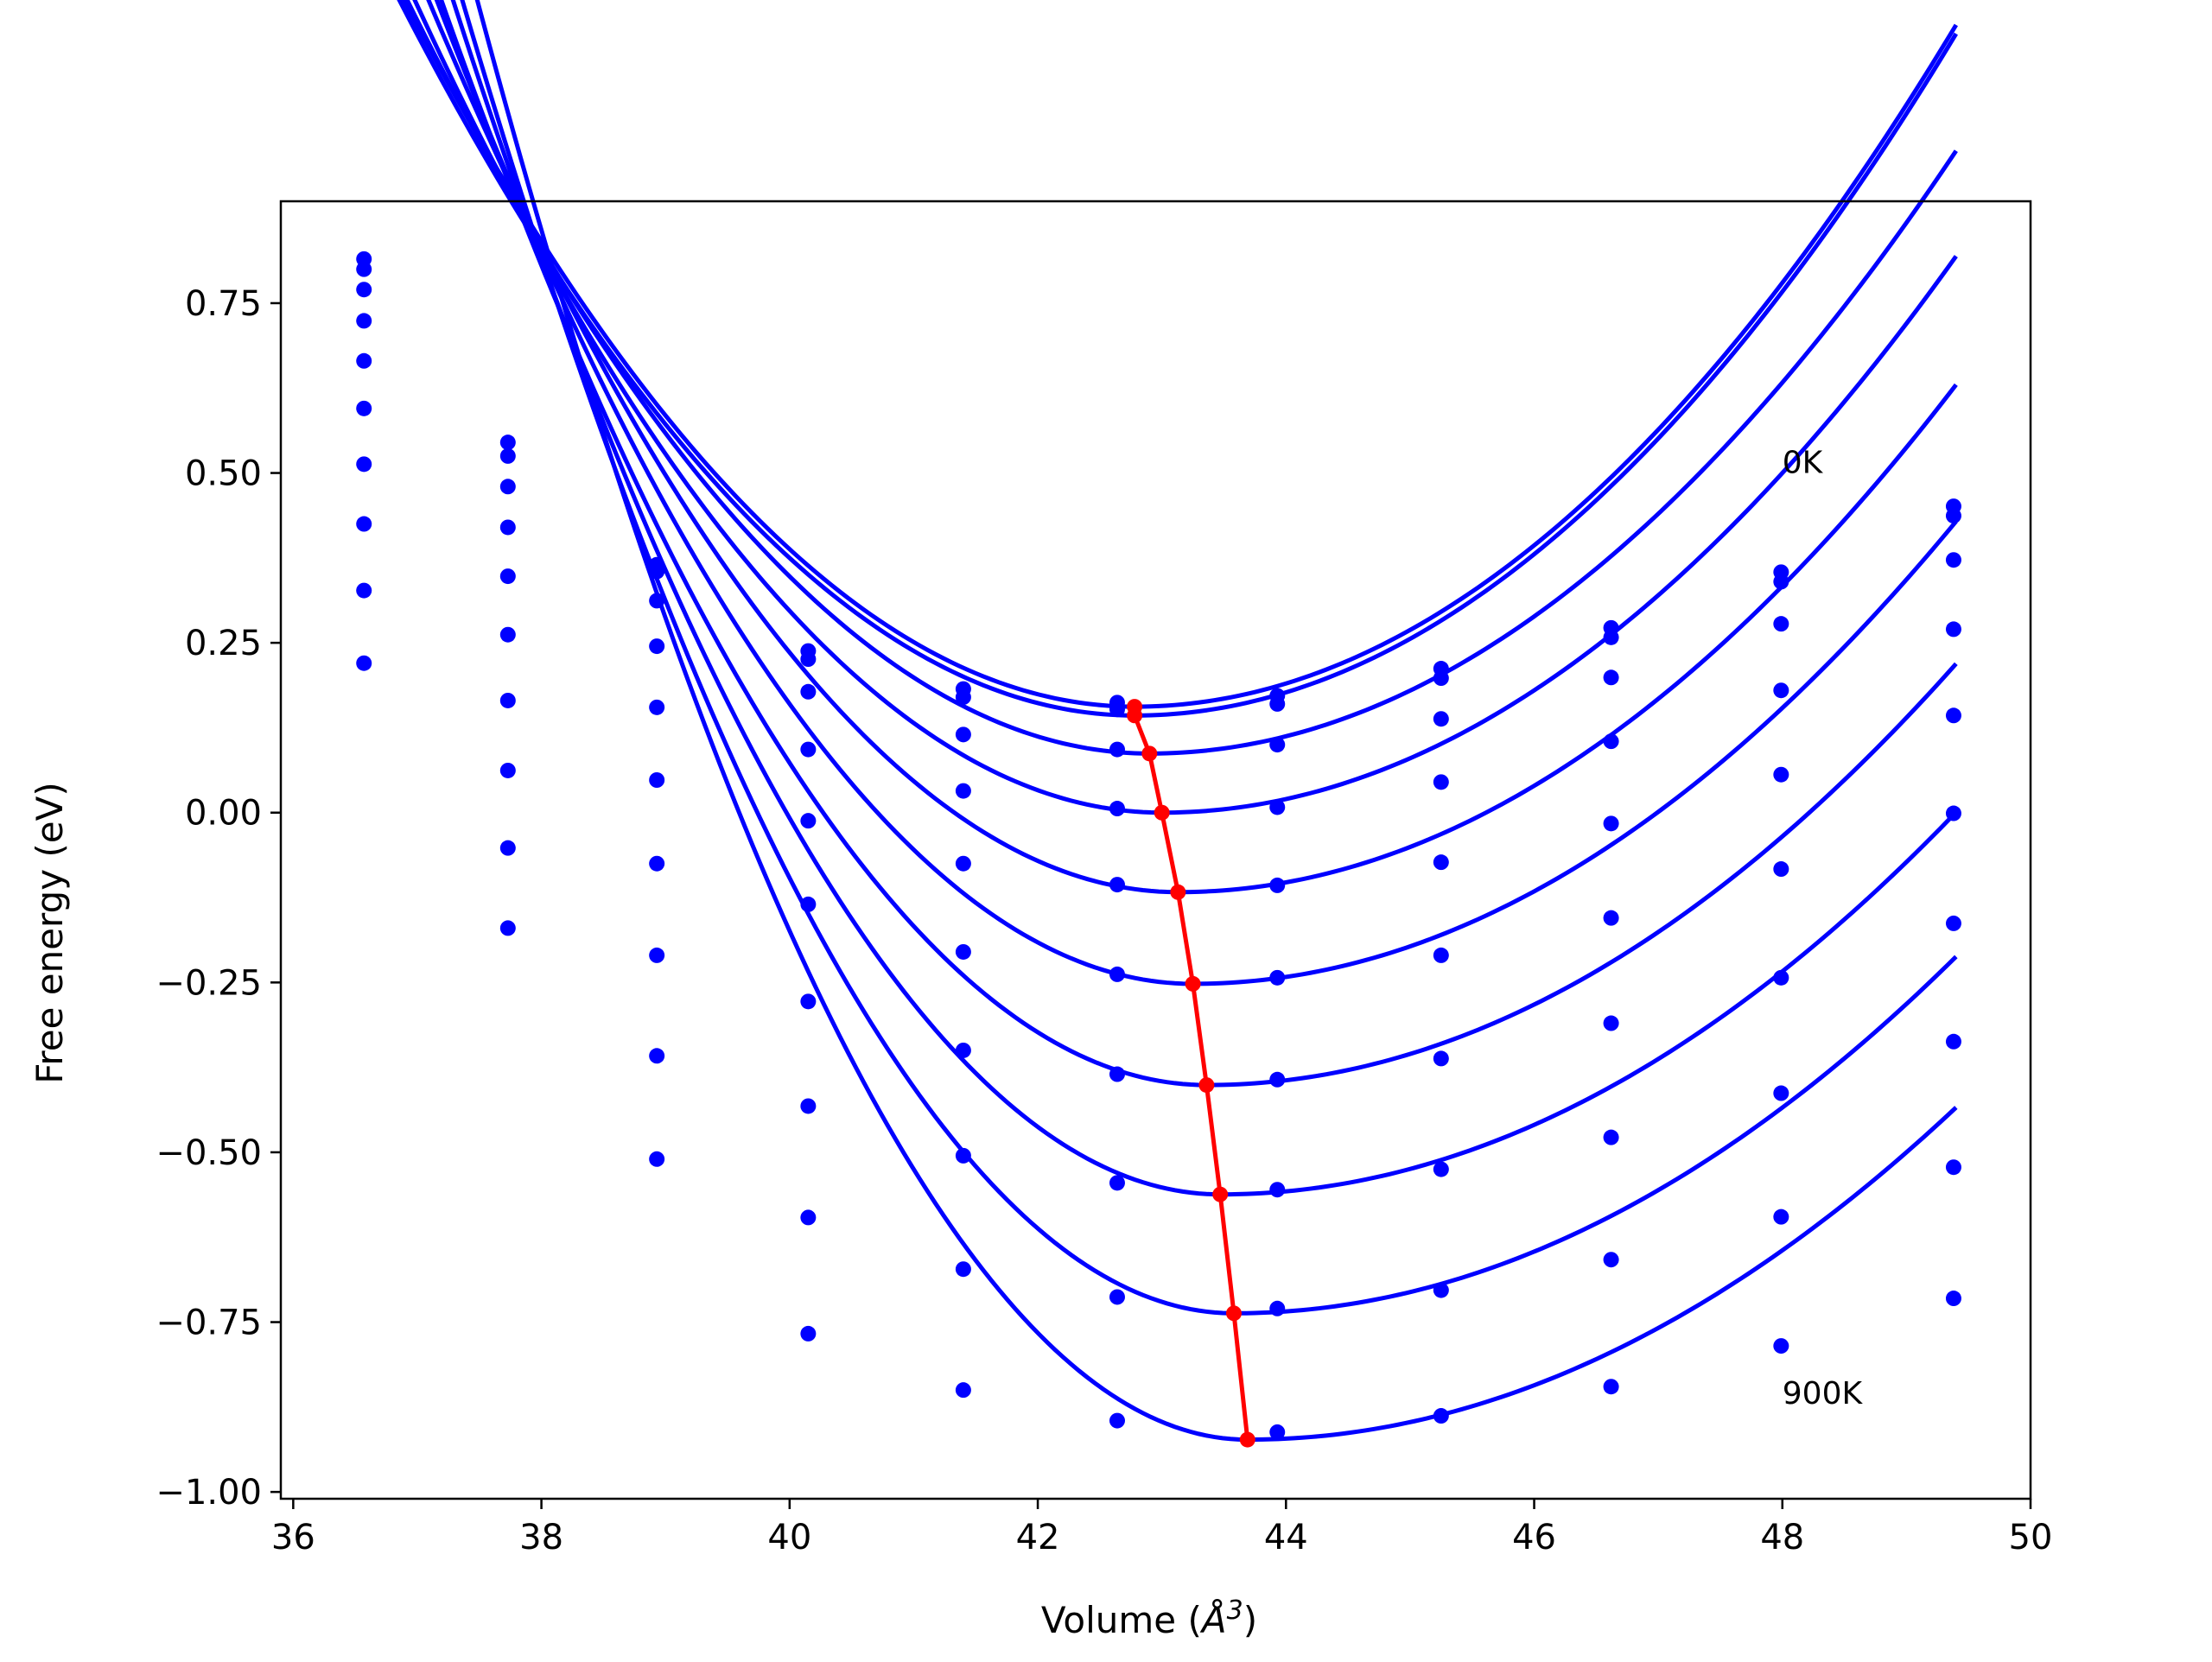  What do you see at coordinates (50, 933) in the screenshot?
I see `y-axis-label: Free energy (eV)` at bounding box center [50, 933].